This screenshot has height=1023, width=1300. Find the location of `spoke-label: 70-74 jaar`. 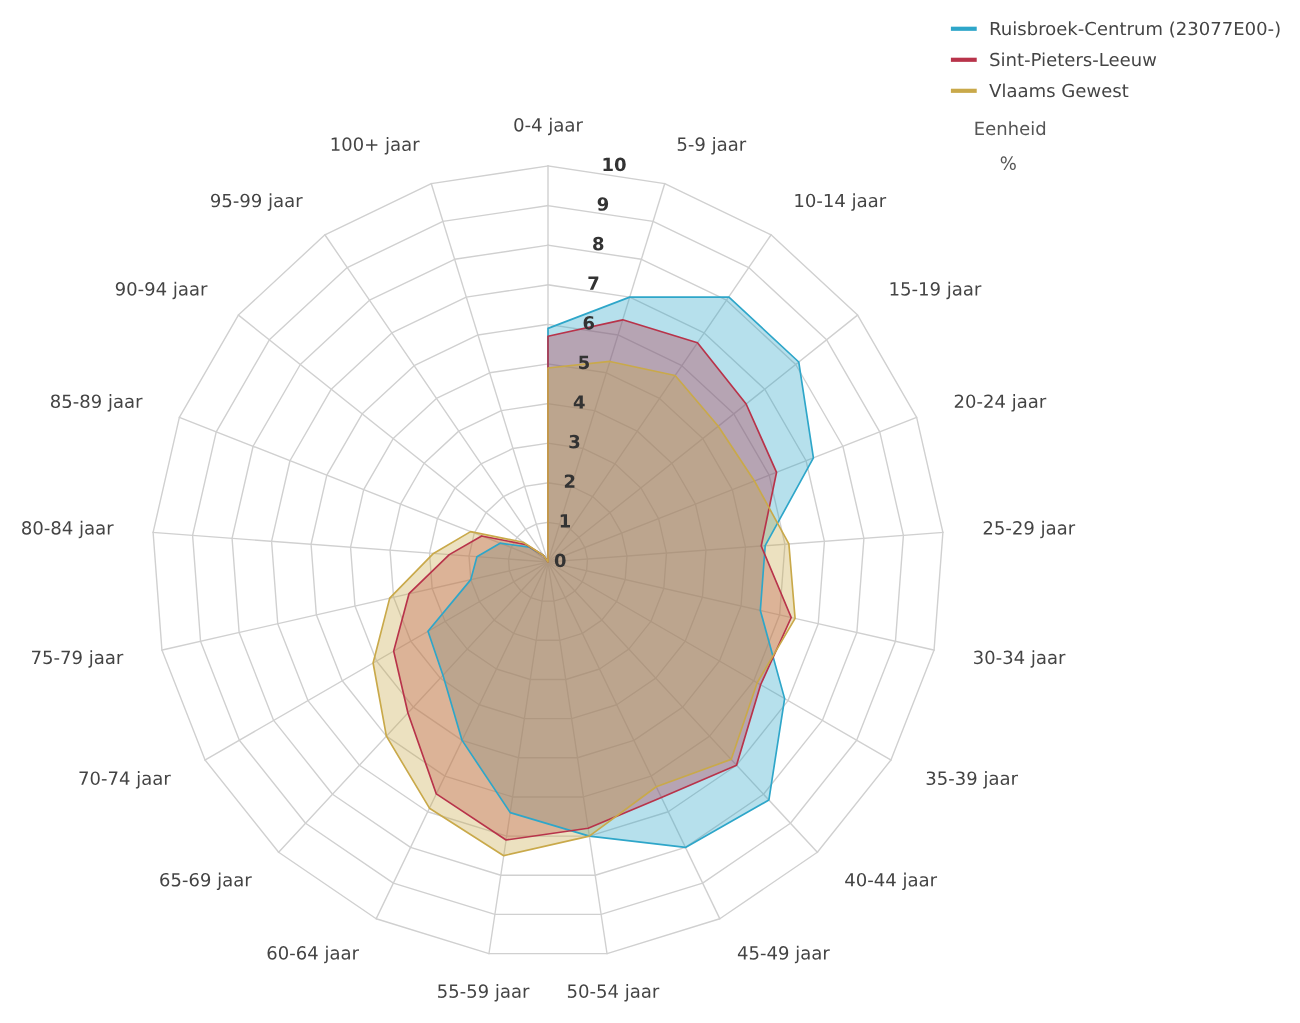

spoke-label: 70-74 jaar is located at coordinates (125, 780).